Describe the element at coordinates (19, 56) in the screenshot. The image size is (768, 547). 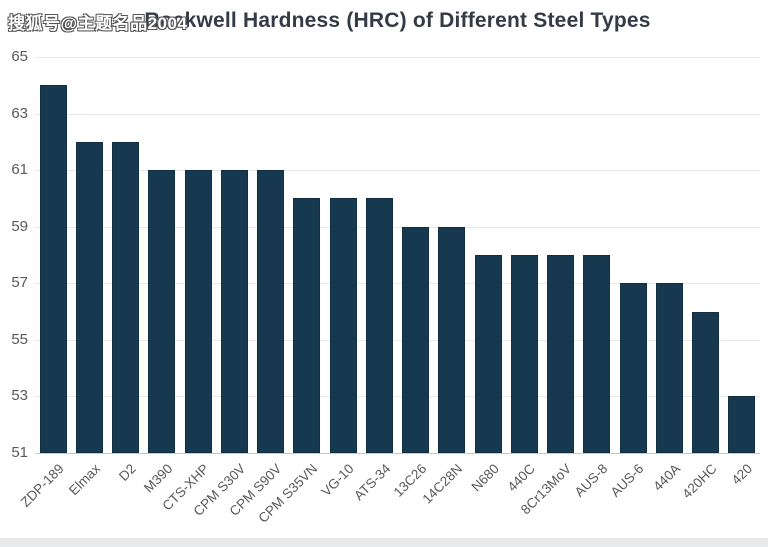
I see `y-tick-label-65: 65` at that location.